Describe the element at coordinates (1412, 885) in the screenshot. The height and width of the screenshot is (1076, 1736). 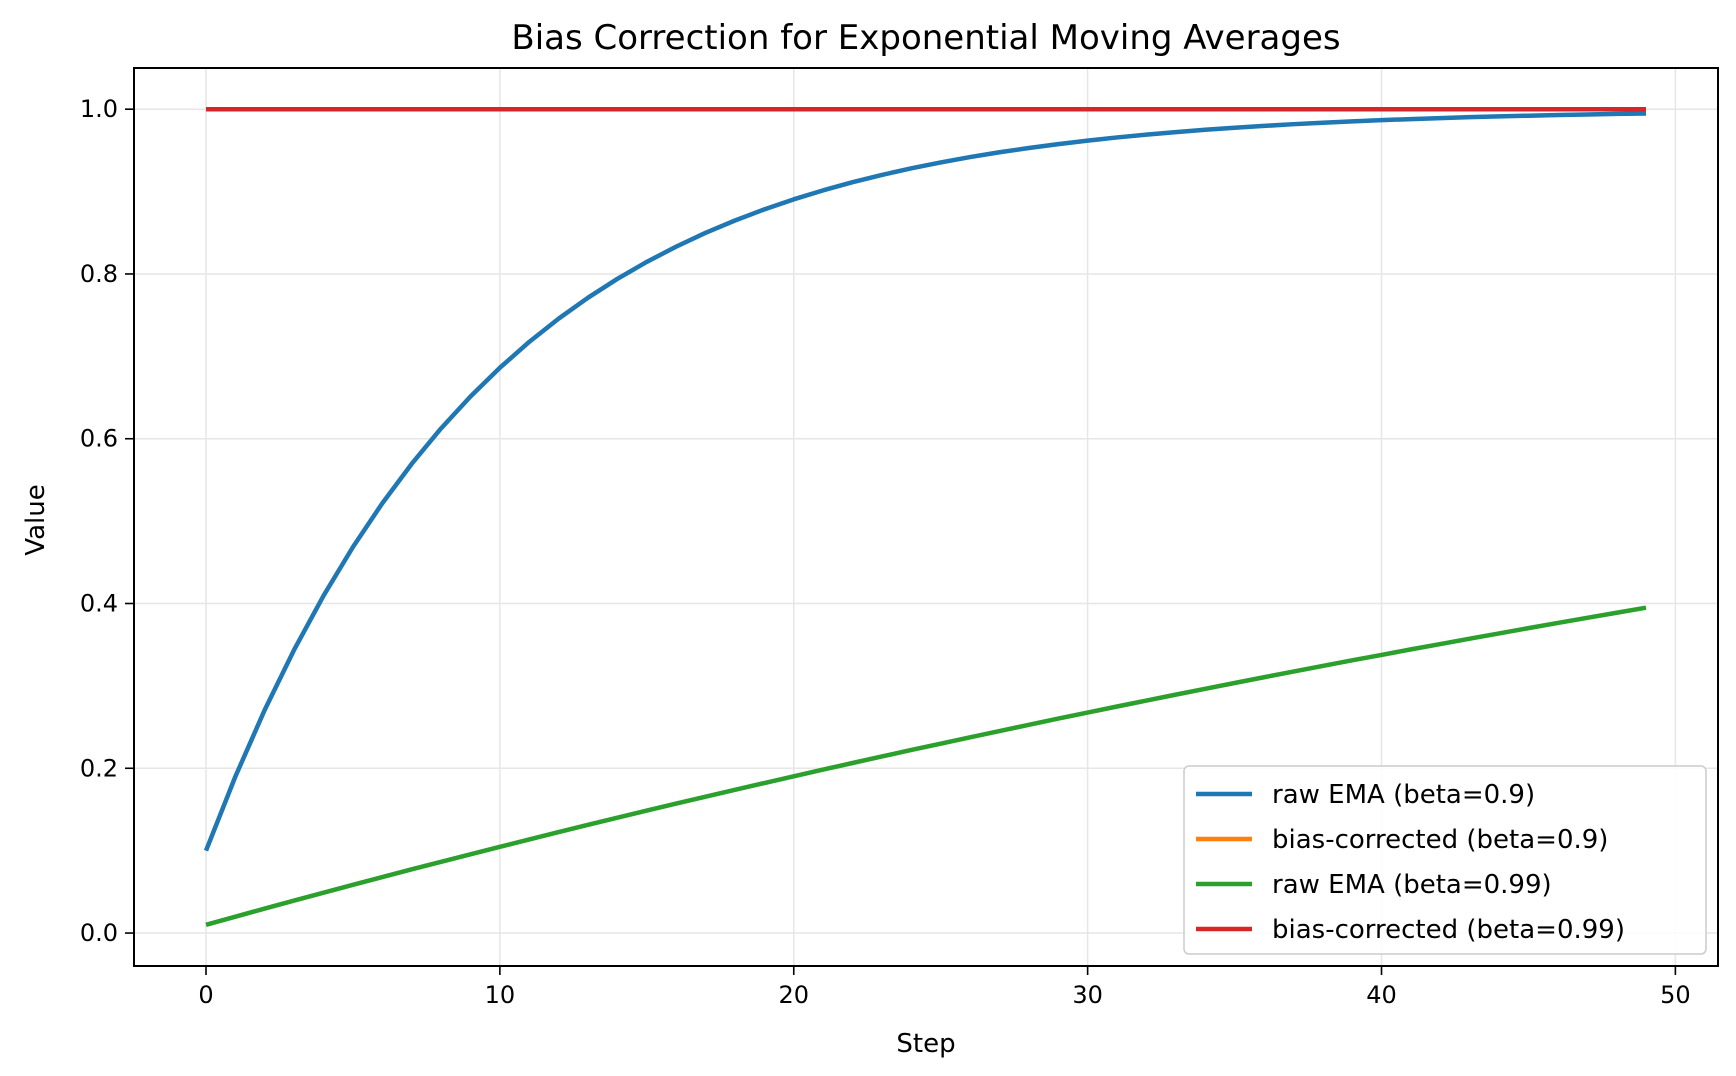
I see `legend-label: raw EMA (beta=0.99)` at that location.